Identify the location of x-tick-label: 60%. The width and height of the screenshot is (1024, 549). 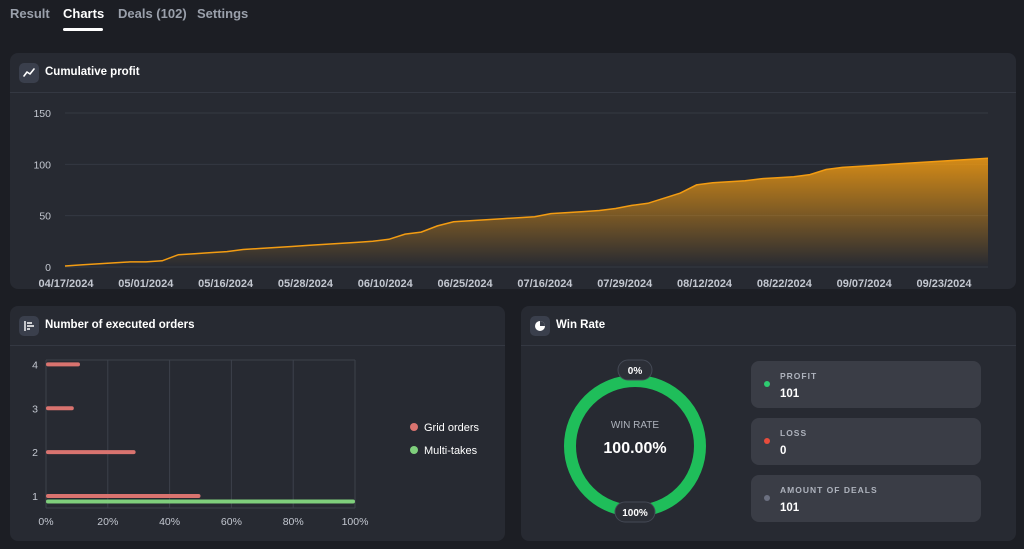
(231, 522).